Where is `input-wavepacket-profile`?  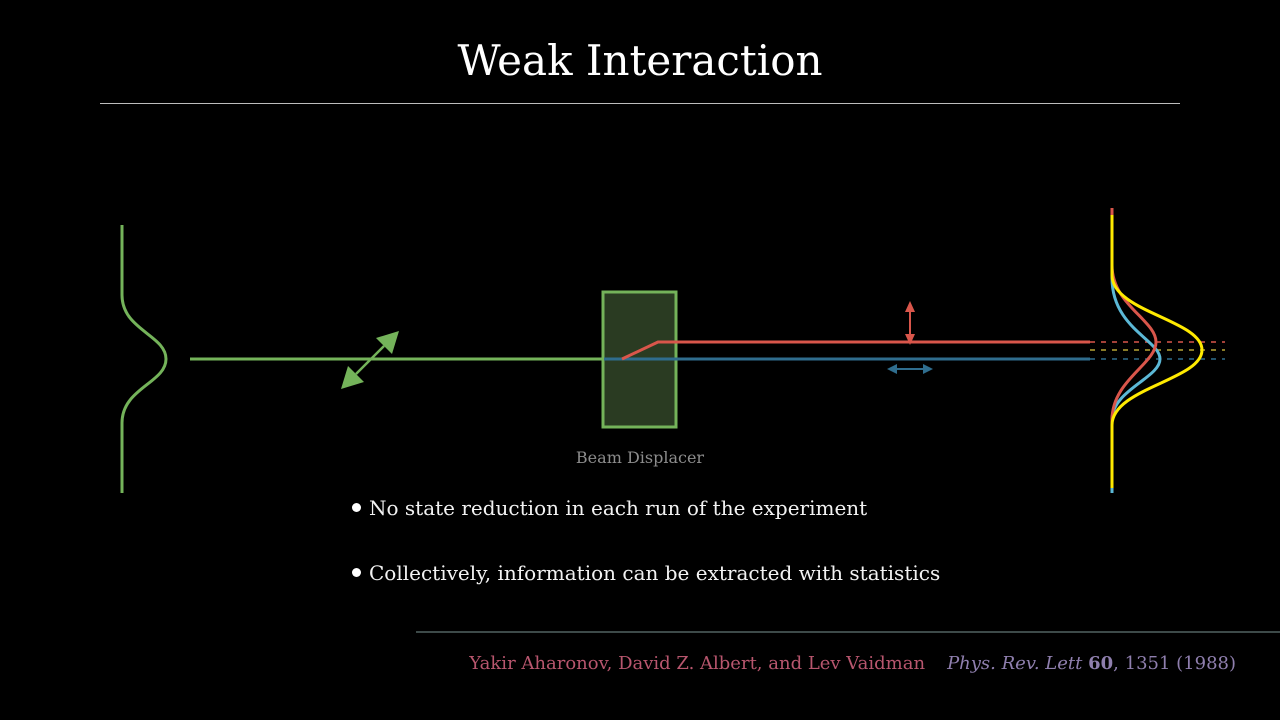
input-wavepacket-profile is located at coordinates (144, 359).